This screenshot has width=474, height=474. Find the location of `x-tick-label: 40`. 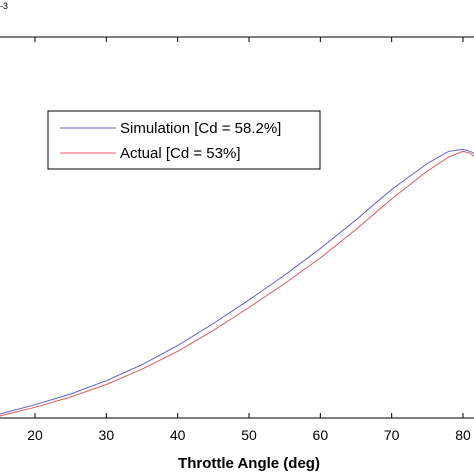

x-tick-label: 40 is located at coordinates (178, 435).